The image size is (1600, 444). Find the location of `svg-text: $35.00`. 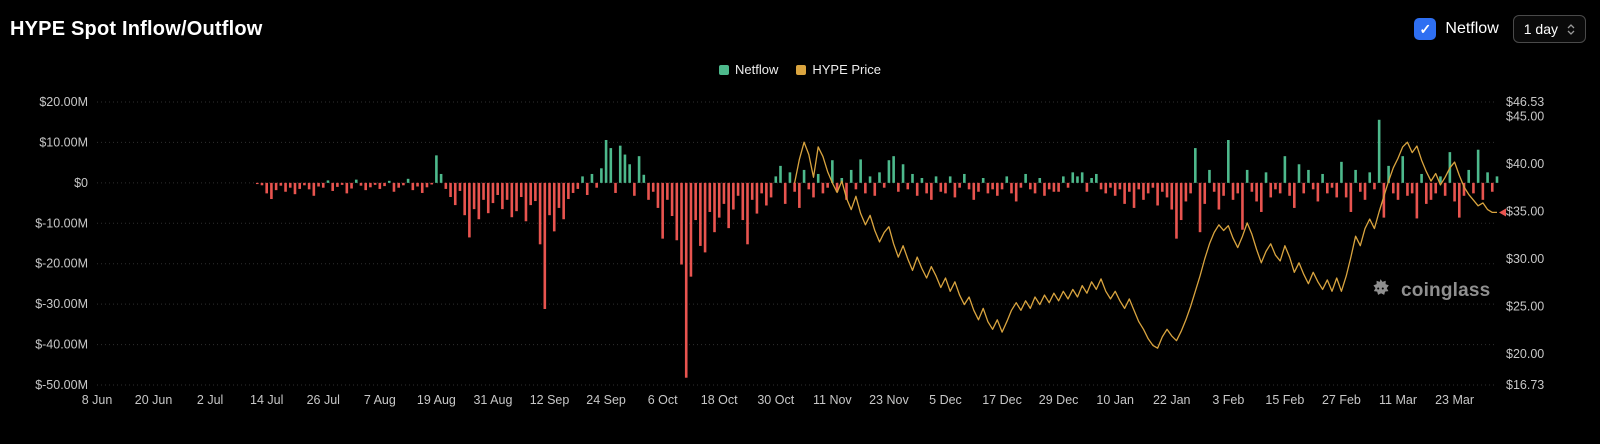

svg-text: $35.00 is located at coordinates (1525, 211).